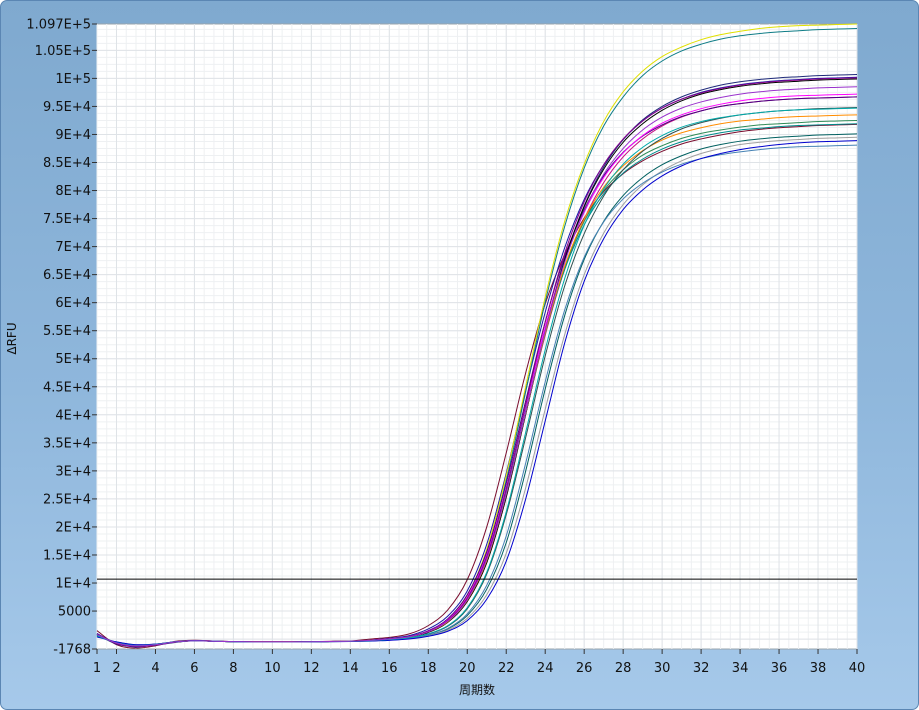  What do you see at coordinates (155, 668) in the screenshot?
I see `x-tick-label: 4` at bounding box center [155, 668].